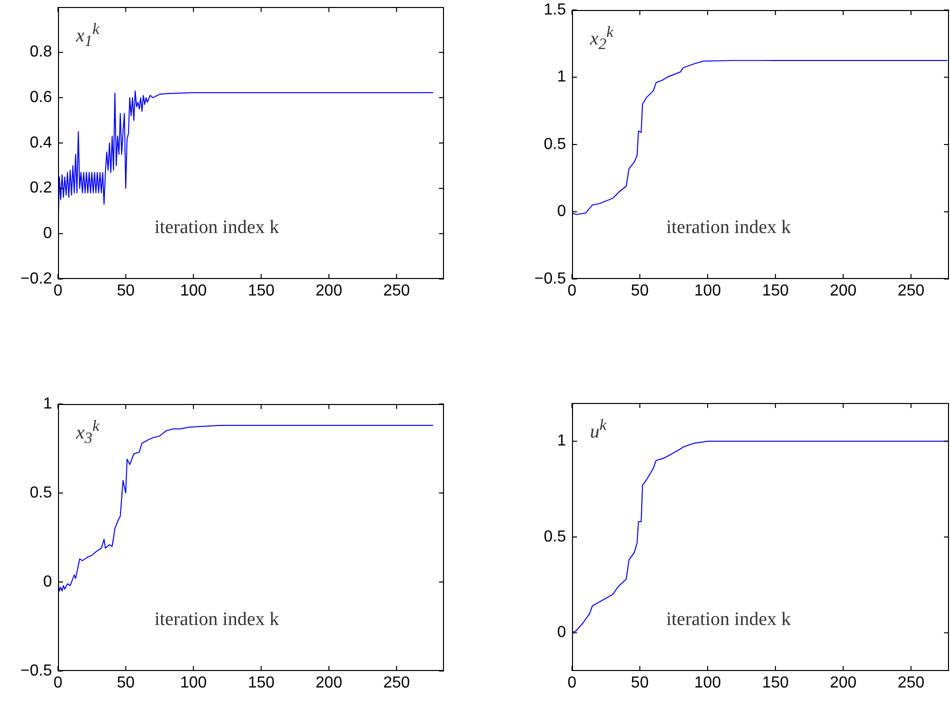  What do you see at coordinates (41, 97) in the screenshot?
I see `y-tick-label: 0.6` at bounding box center [41, 97].